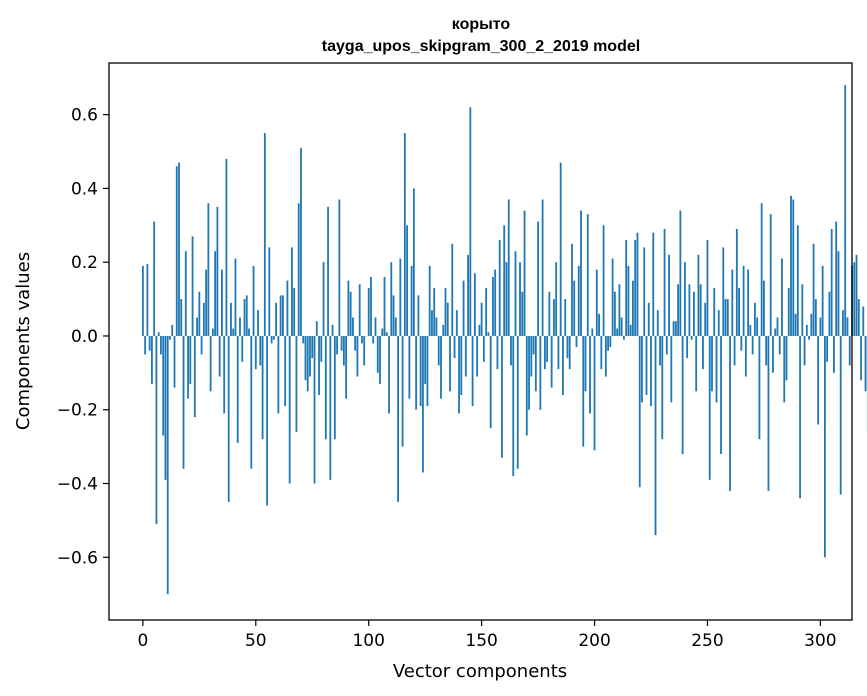  What do you see at coordinates (707, 641) in the screenshot?
I see `x-tick-label: 250` at bounding box center [707, 641].